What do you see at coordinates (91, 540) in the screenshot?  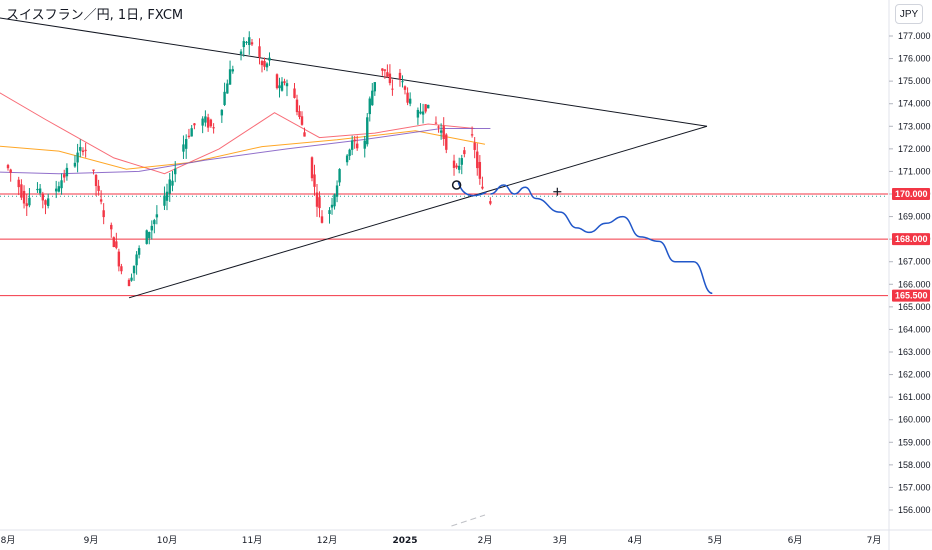 I see `x-tick-label: 9月` at bounding box center [91, 540].